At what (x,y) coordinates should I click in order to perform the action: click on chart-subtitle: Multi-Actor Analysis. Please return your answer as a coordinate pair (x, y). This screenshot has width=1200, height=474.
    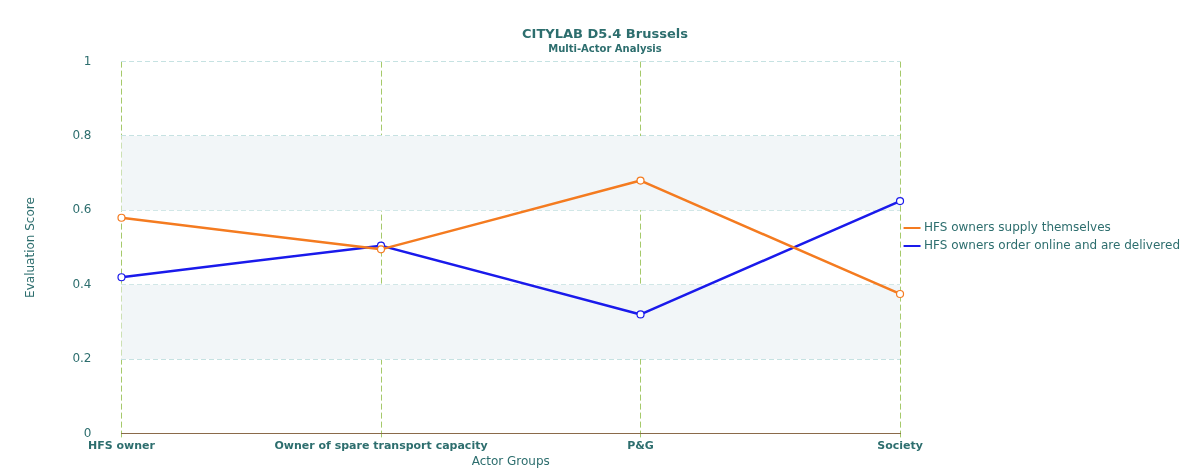
    Looking at the image, I should click on (605, 49).